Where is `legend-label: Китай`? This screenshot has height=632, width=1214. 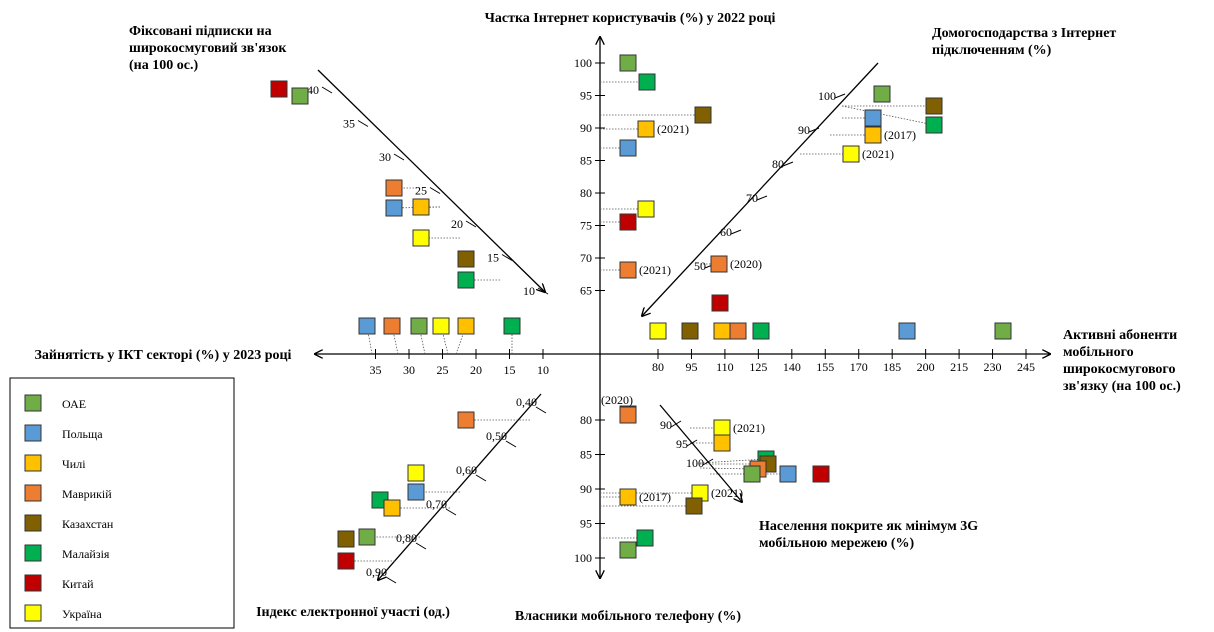
legend-label: Китай is located at coordinates (78, 584).